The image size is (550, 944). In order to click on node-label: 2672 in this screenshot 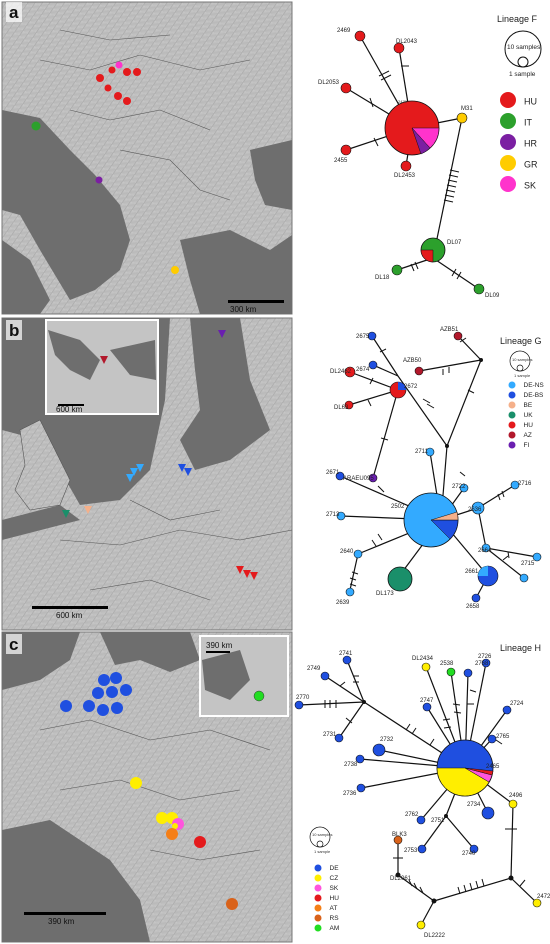, I will do `click(411, 387)`.